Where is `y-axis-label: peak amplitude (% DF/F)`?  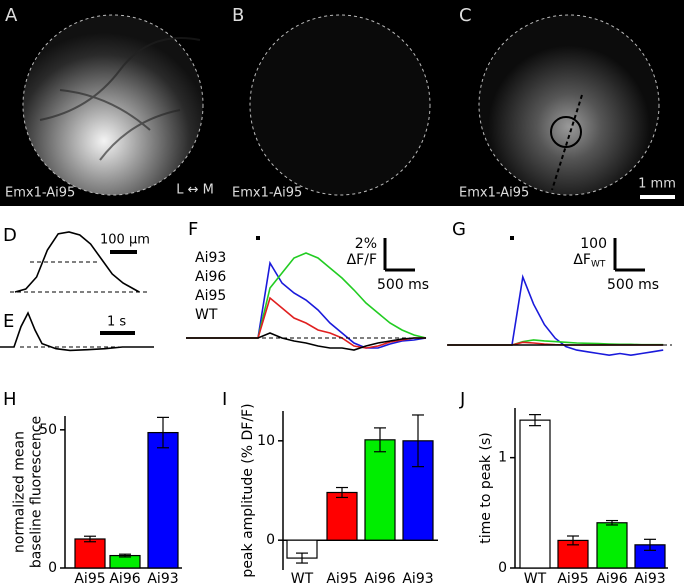 y-axis-label: peak amplitude (% DF/F) is located at coordinates (248, 490).